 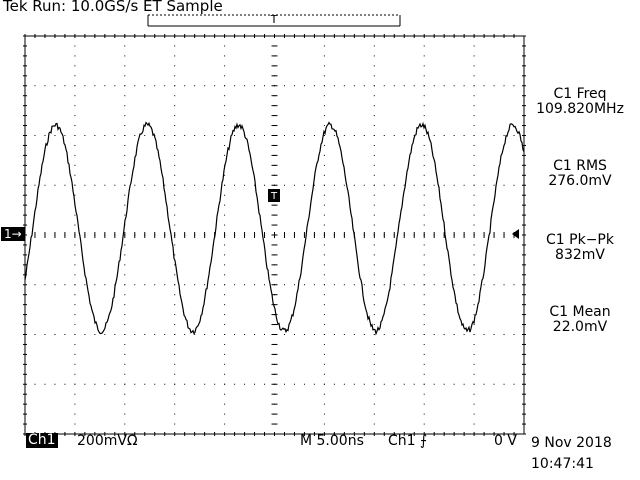 I want to click on measurement-value-freq: 109.820MHz, so click(x=580, y=109).